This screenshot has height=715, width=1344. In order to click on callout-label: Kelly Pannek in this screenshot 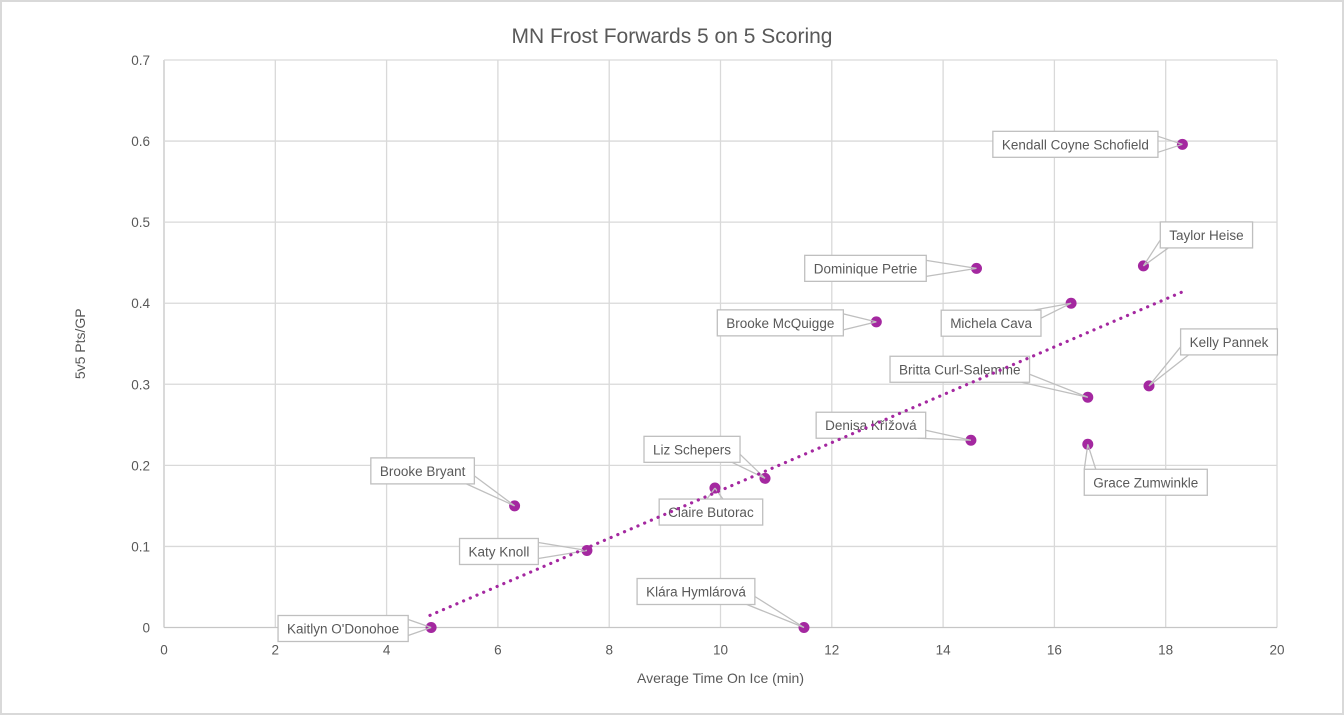, I will do `click(1229, 342)`.